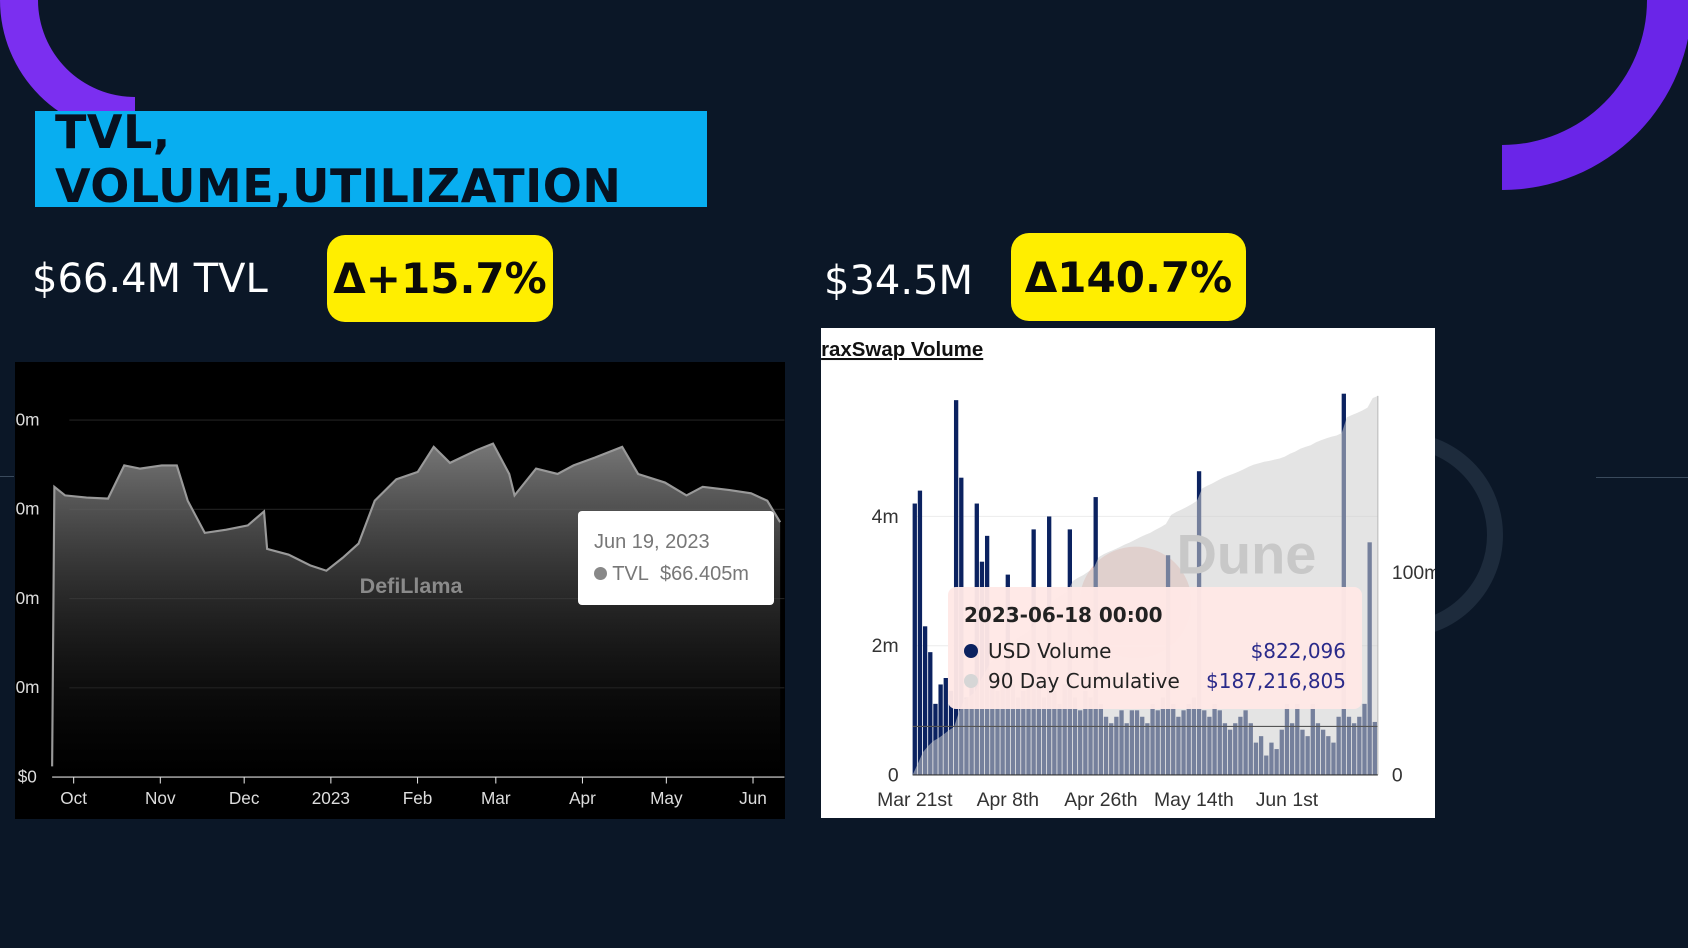  What do you see at coordinates (676, 558) in the screenshot?
I see `tvl-tooltip: Jun 19, 2023 TVL $66.405m` at bounding box center [676, 558].